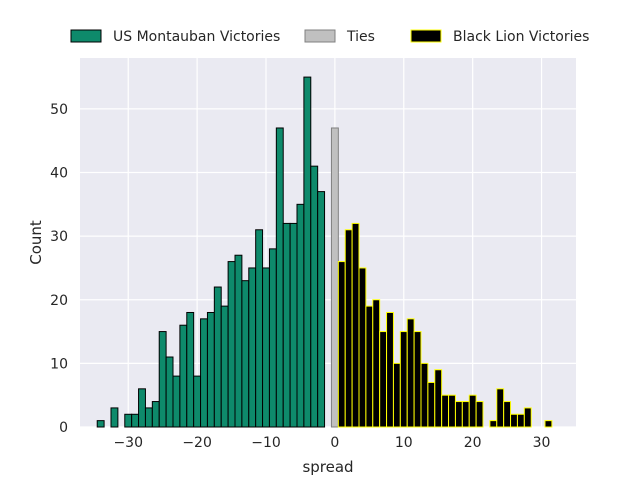  What do you see at coordinates (36, 242) in the screenshot?
I see `y-axis-label: Count` at bounding box center [36, 242].